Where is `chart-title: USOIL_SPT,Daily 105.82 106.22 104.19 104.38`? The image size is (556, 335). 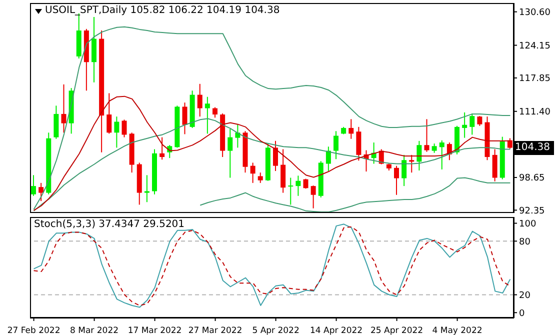
chart-title: USOIL_SPT,Daily 105.82 106.22 104.19 104.38 is located at coordinates (162, 10).